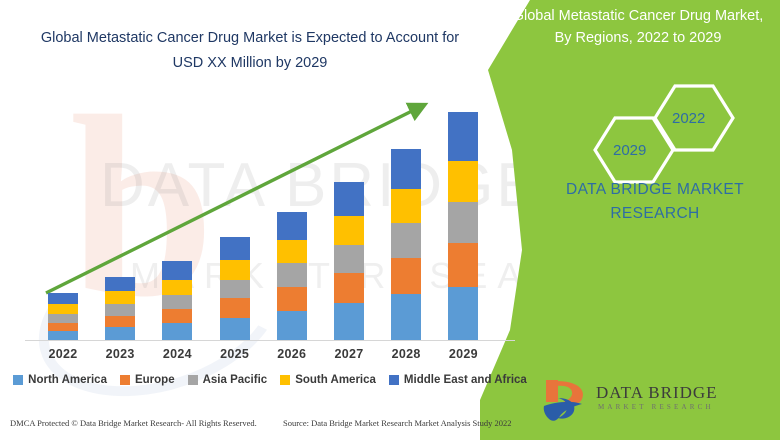 The image size is (780, 440). I want to click on bar-2029, so click(463, 226).